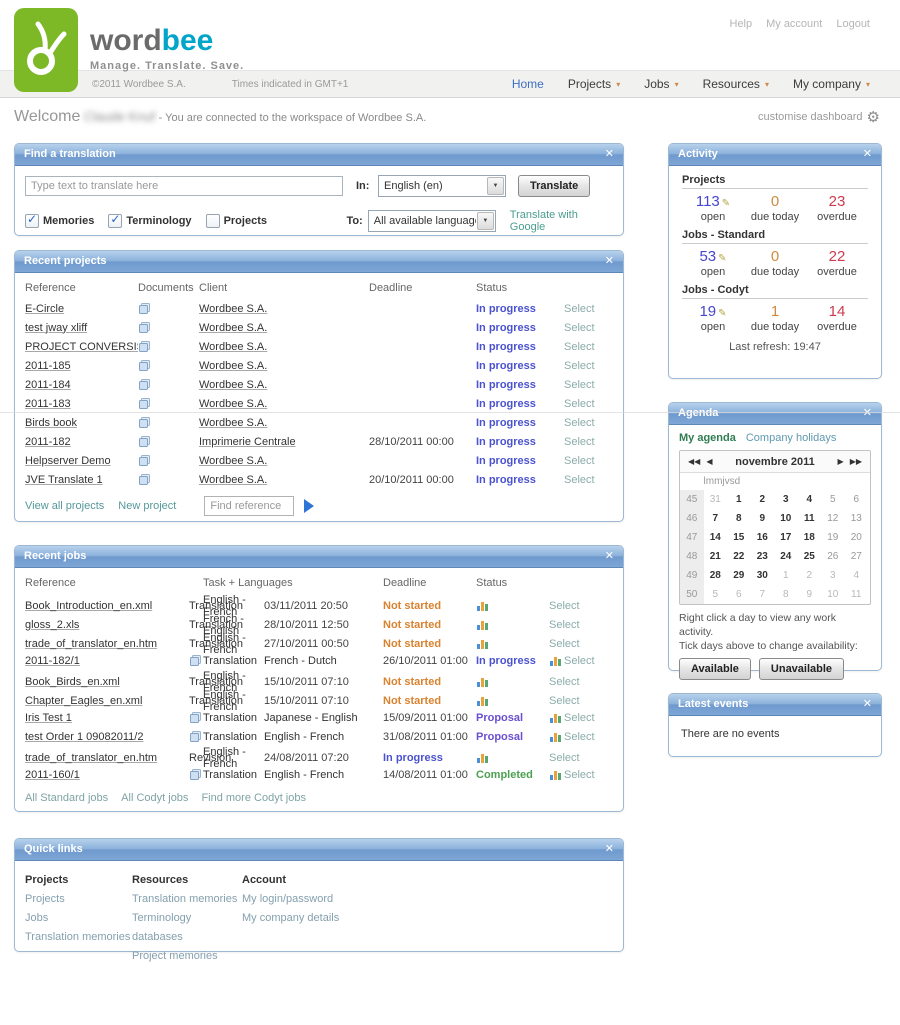 Image resolution: width=900 pixels, height=1025 pixels. I want to click on calendar-day: 23, so click(762, 556).